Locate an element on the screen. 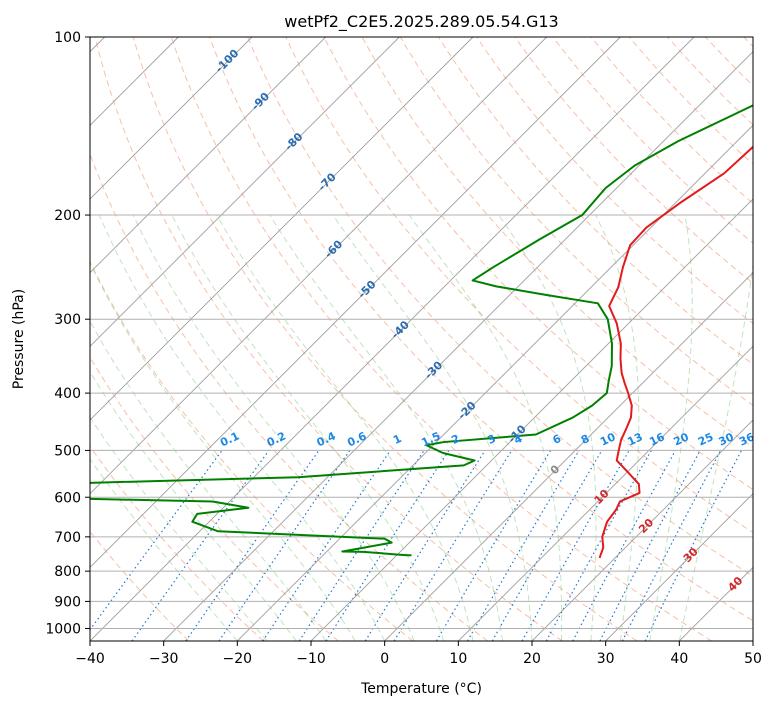 The image size is (775, 708). y-tick-label: 1000 is located at coordinates (63, 629).